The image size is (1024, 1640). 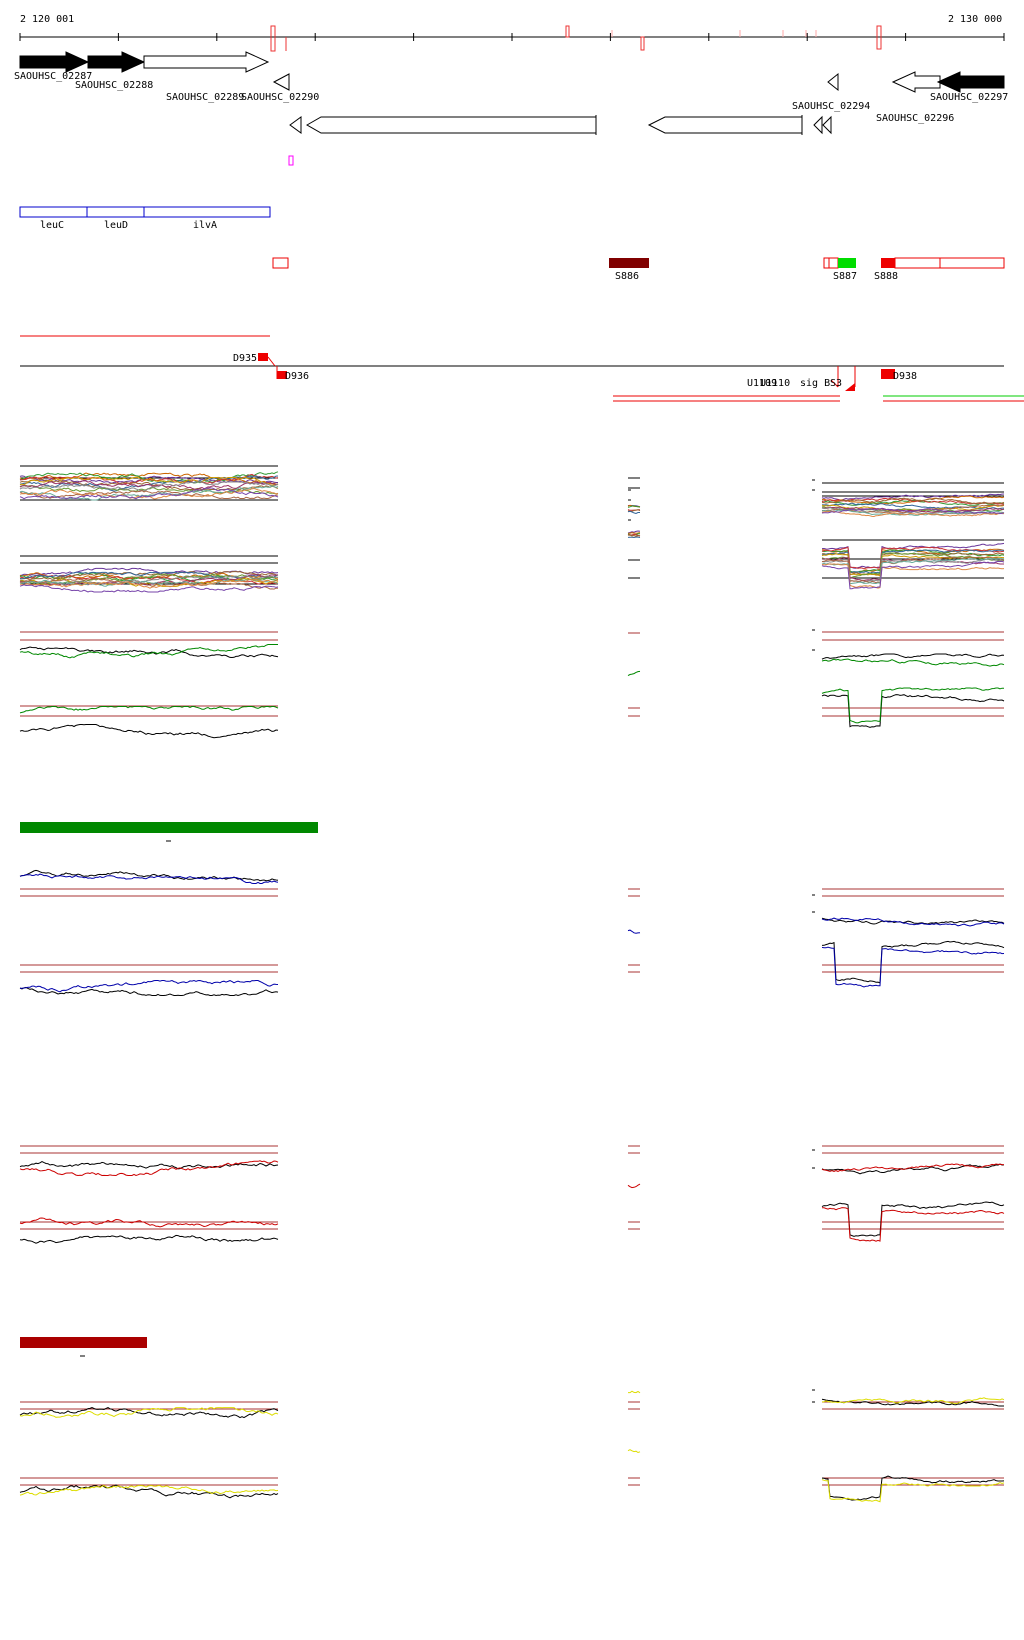 What do you see at coordinates (627, 276) in the screenshot?
I see `segment-label: S886` at bounding box center [627, 276].